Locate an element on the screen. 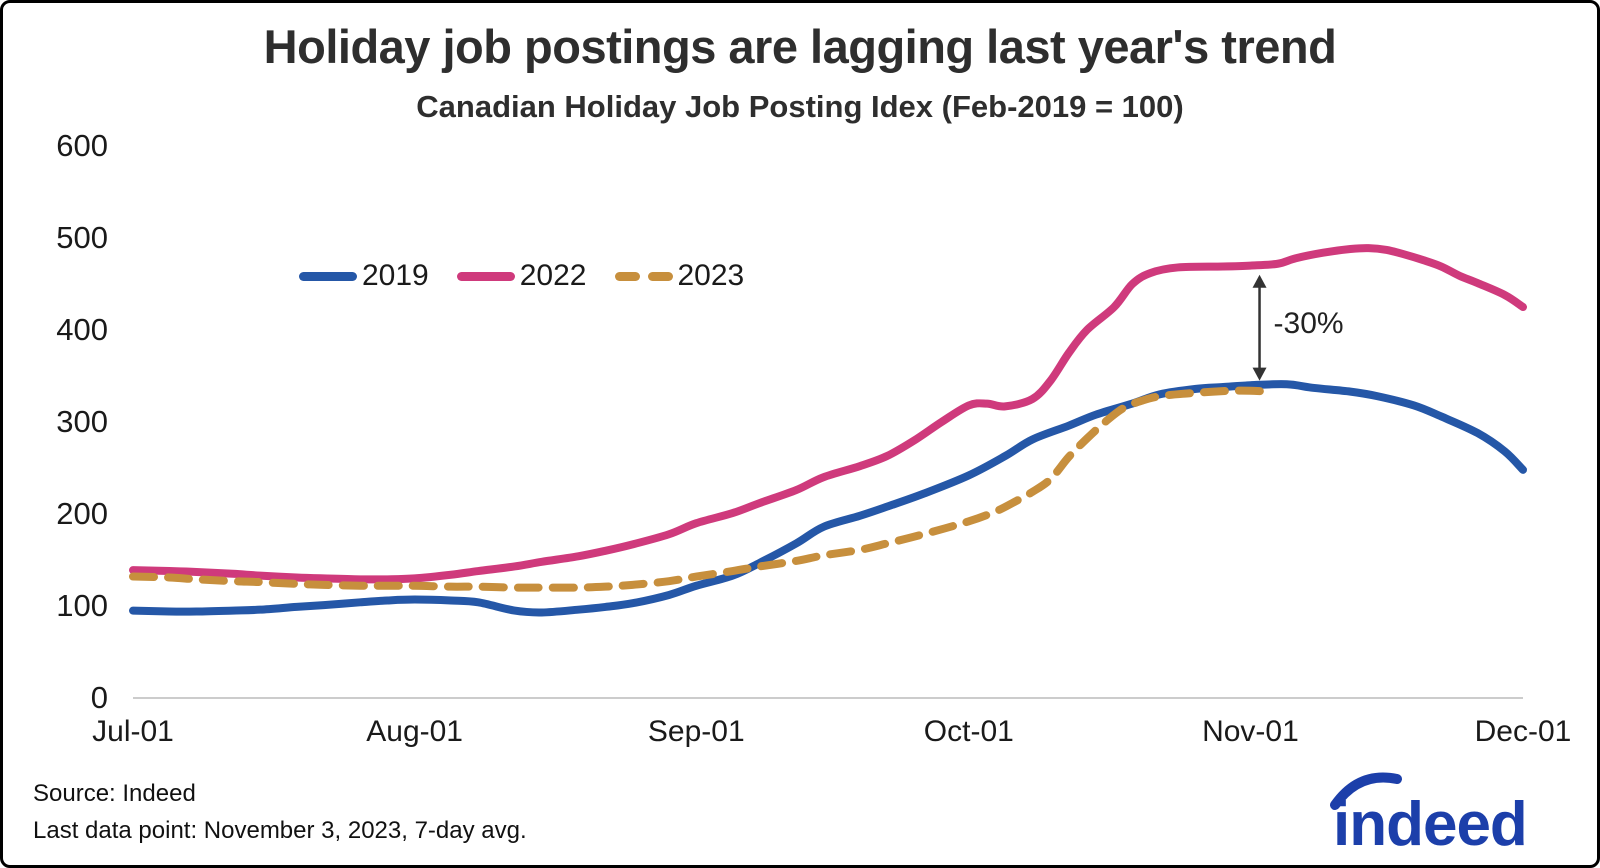 This screenshot has width=1600, height=868. y-tick-label: 0 is located at coordinates (99, 697).